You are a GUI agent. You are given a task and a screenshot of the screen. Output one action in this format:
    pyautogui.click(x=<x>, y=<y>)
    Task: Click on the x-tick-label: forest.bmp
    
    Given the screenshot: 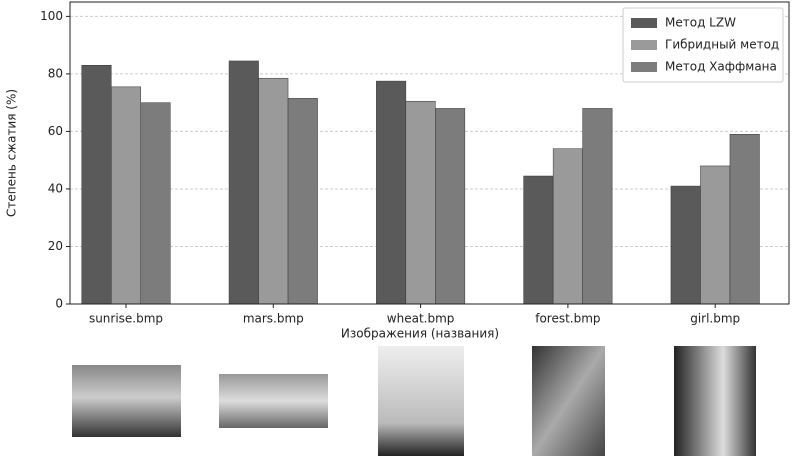 What is the action you would take?
    pyautogui.click(x=567, y=319)
    